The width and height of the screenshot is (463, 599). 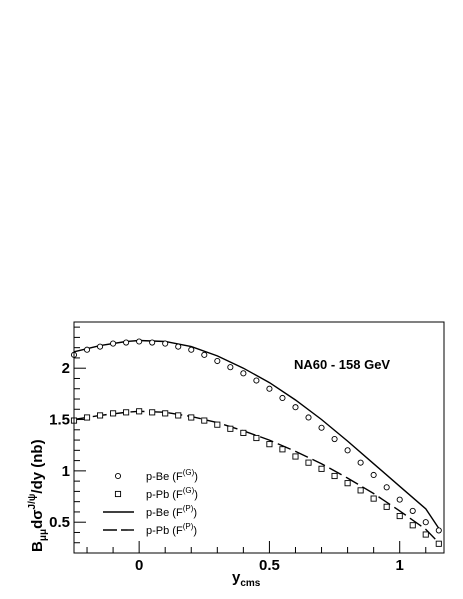 What do you see at coordinates (59, 420) in the screenshot?
I see `y-tick-label: 1.5` at bounding box center [59, 420].